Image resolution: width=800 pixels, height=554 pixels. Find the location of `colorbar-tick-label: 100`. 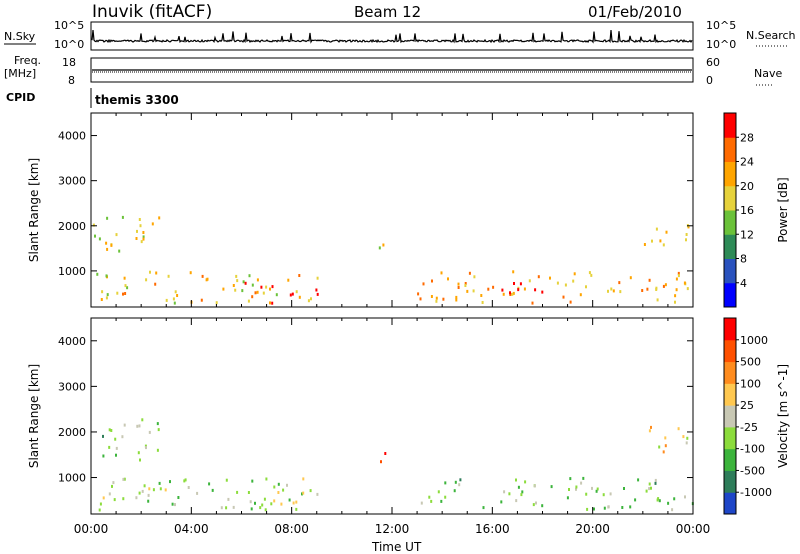

colorbar-tick-label: 100 is located at coordinates (750, 383).